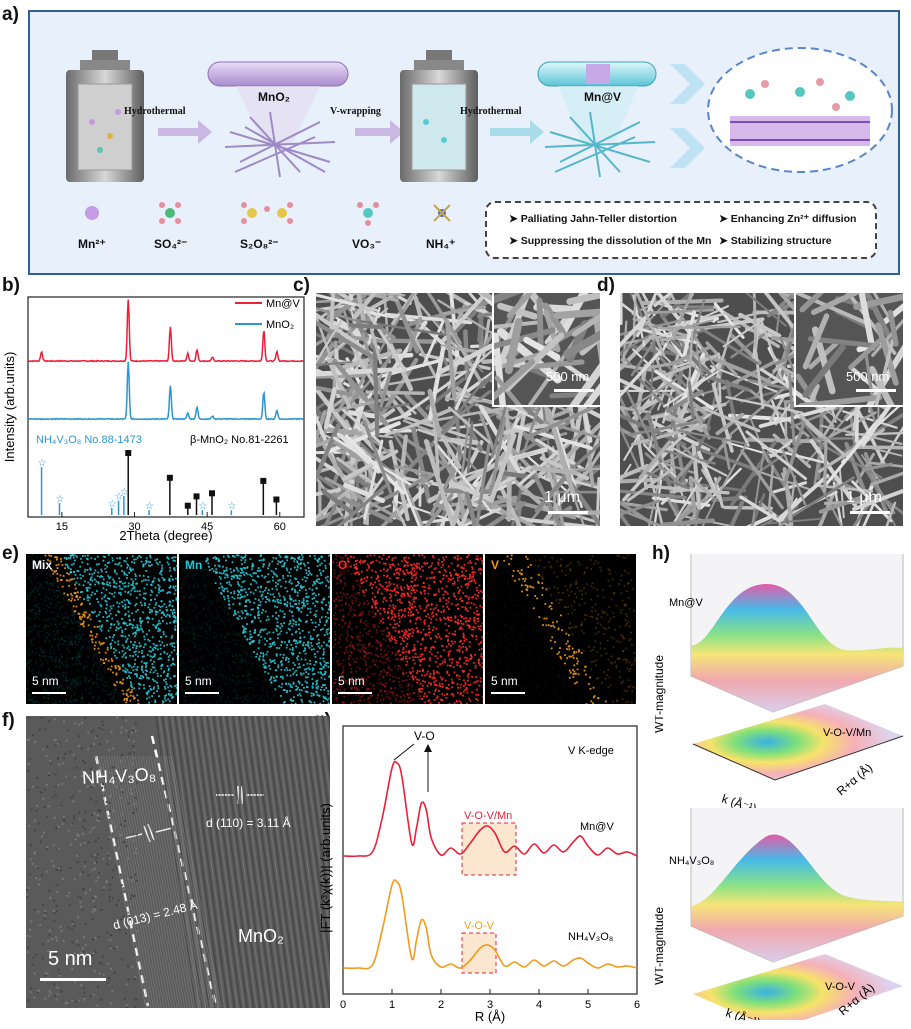 This screenshot has width=911, height=1029. Describe the element at coordinates (366, 244) in the screenshot. I see `legend-vo3: VO₃⁻` at that location.